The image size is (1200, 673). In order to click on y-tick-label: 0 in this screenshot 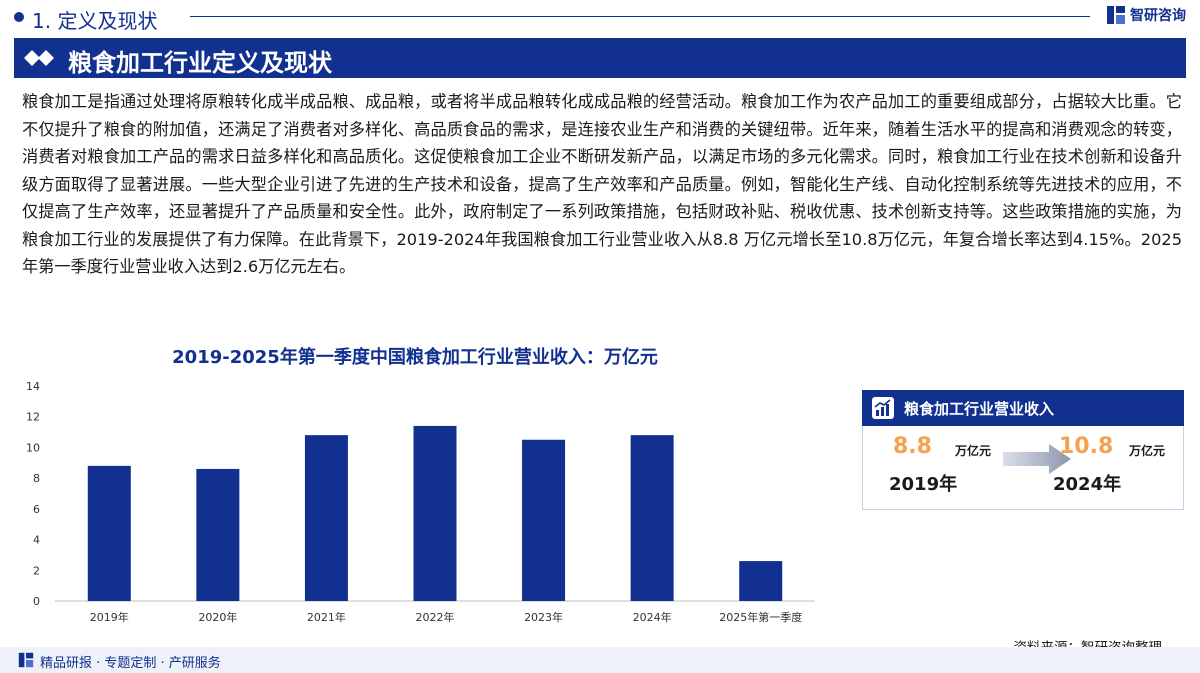, I will do `click(36, 601)`.